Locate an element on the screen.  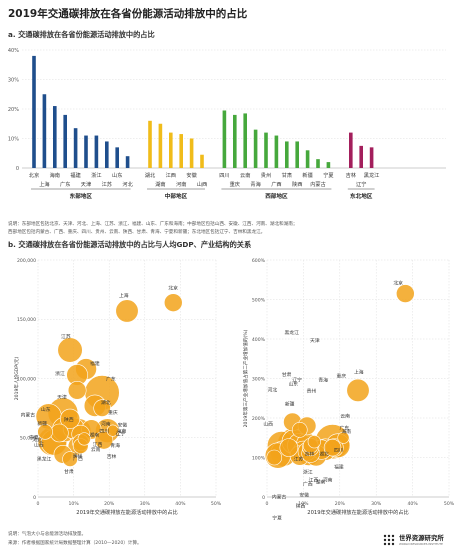
x-tick-label: 20% is located at coordinates (340, 504).